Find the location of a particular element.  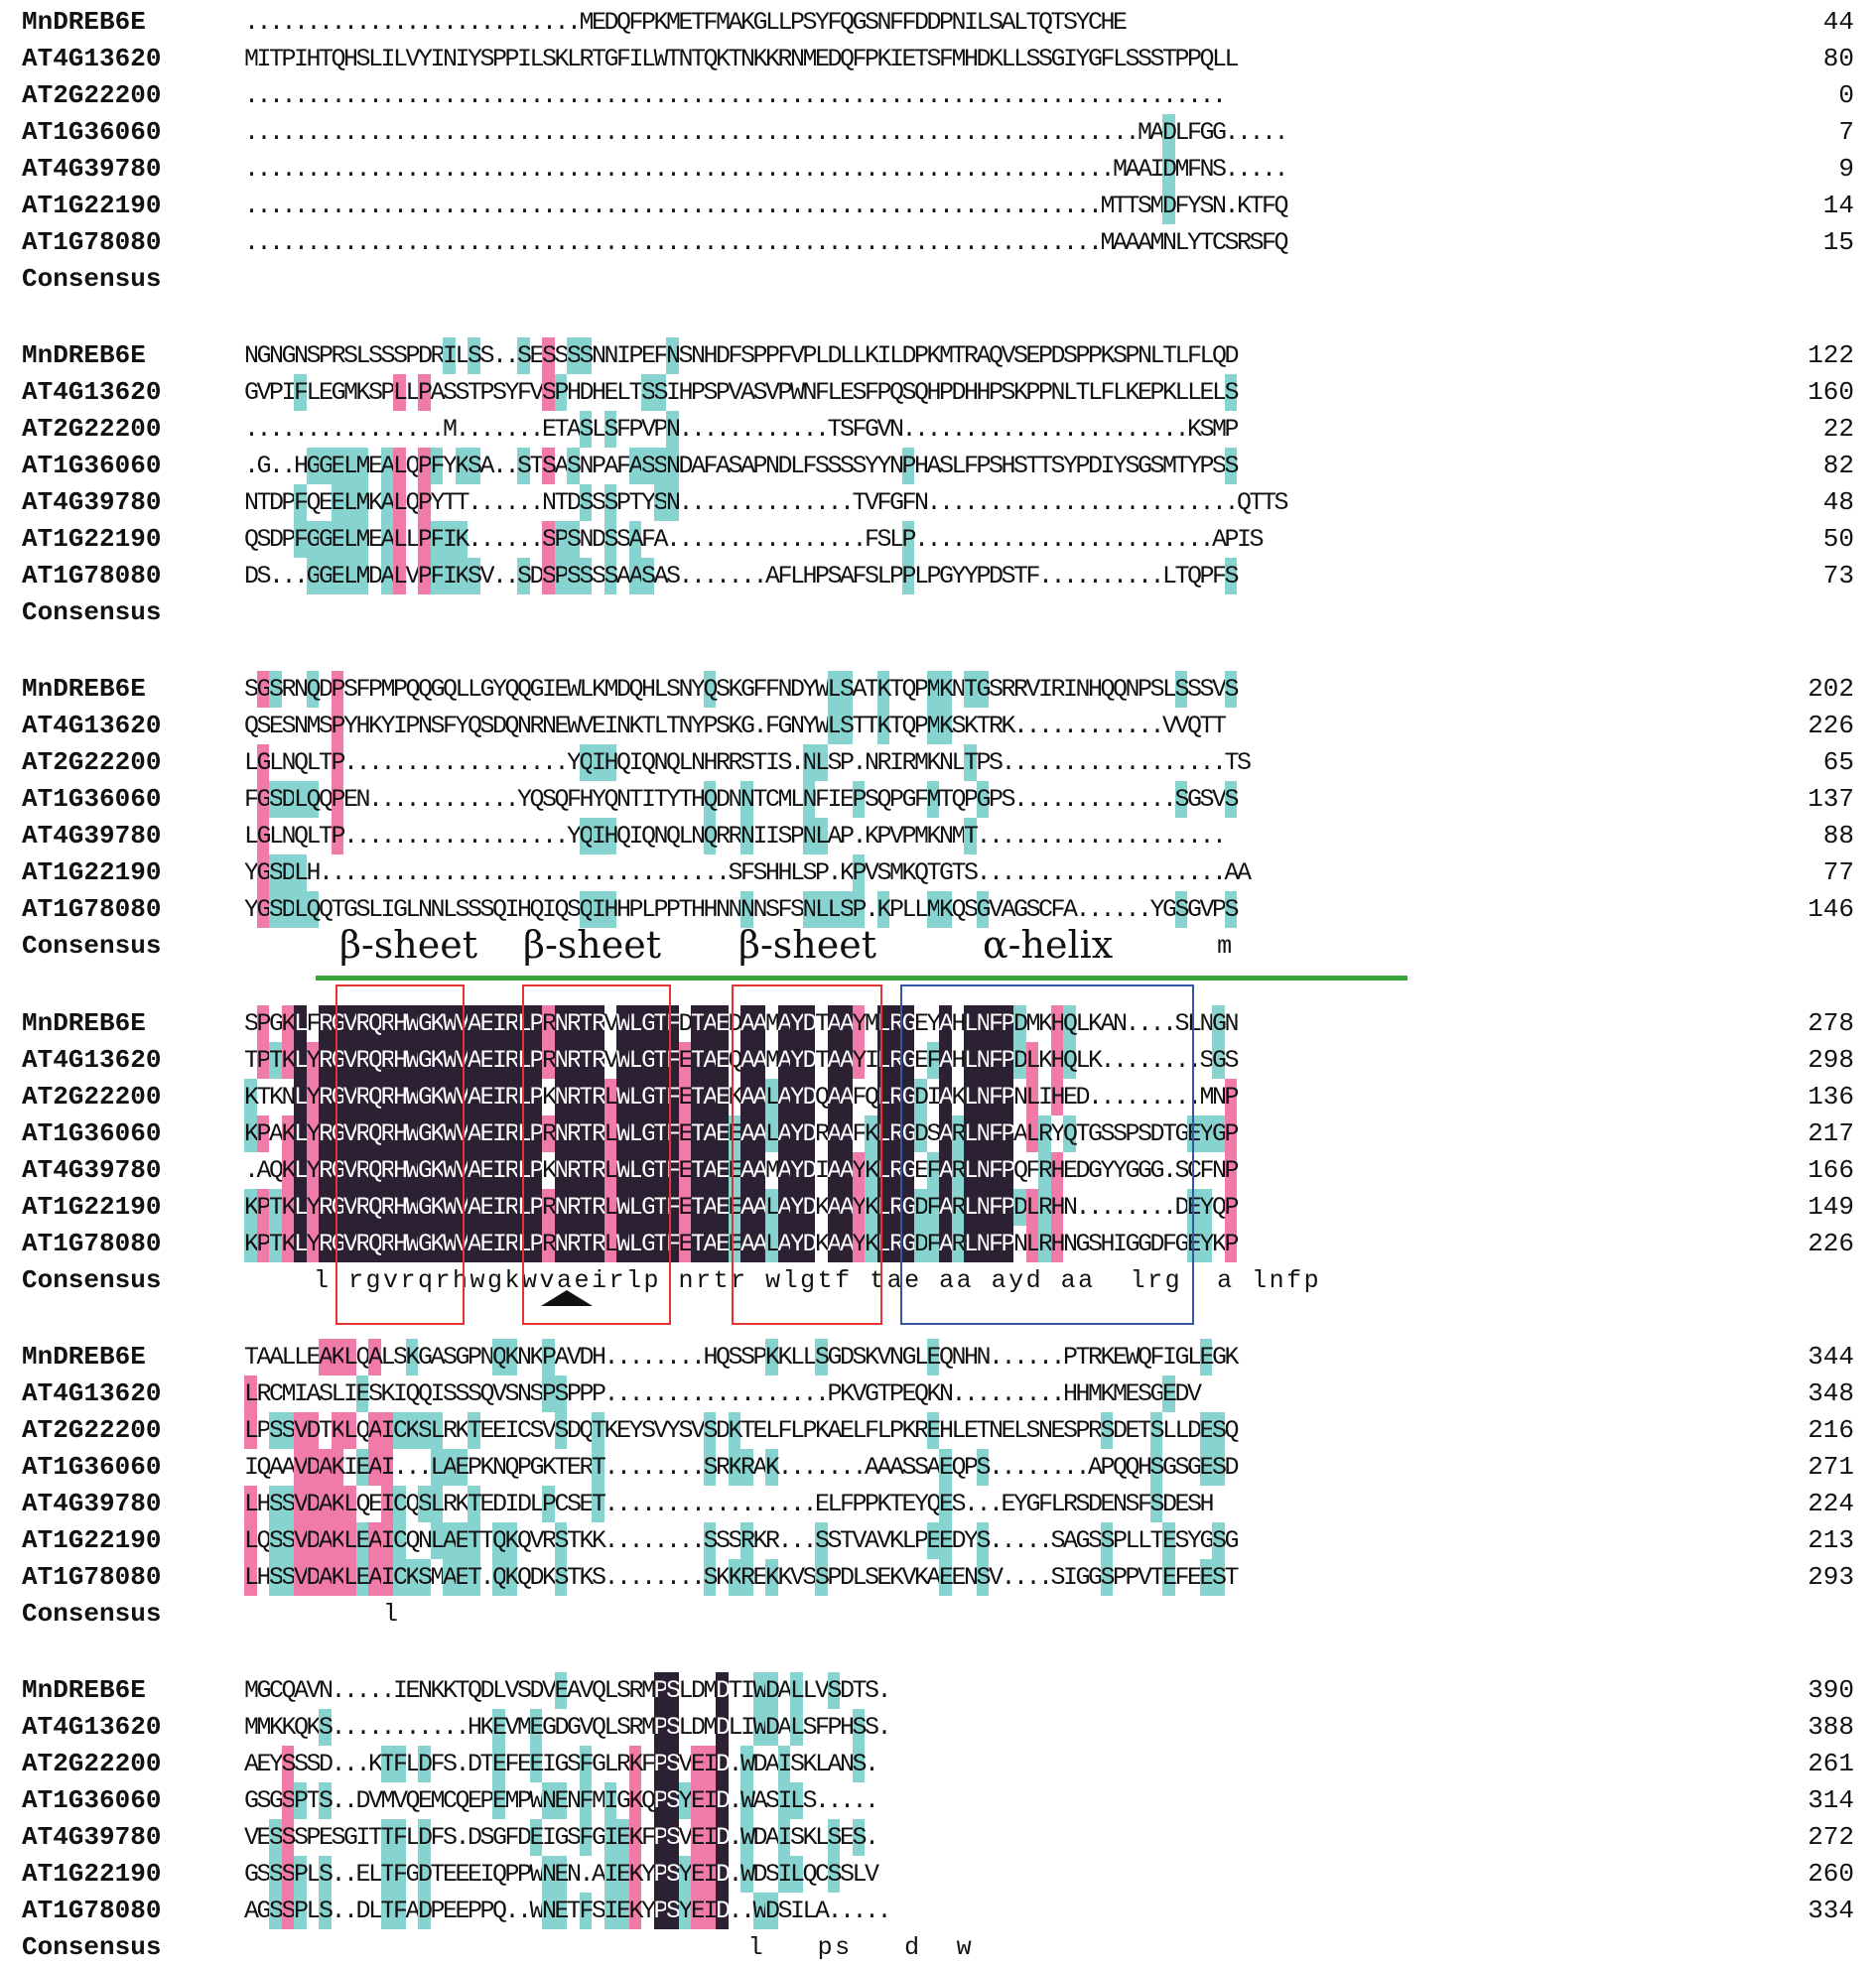

alpha-helix-box is located at coordinates (1047, 1154).